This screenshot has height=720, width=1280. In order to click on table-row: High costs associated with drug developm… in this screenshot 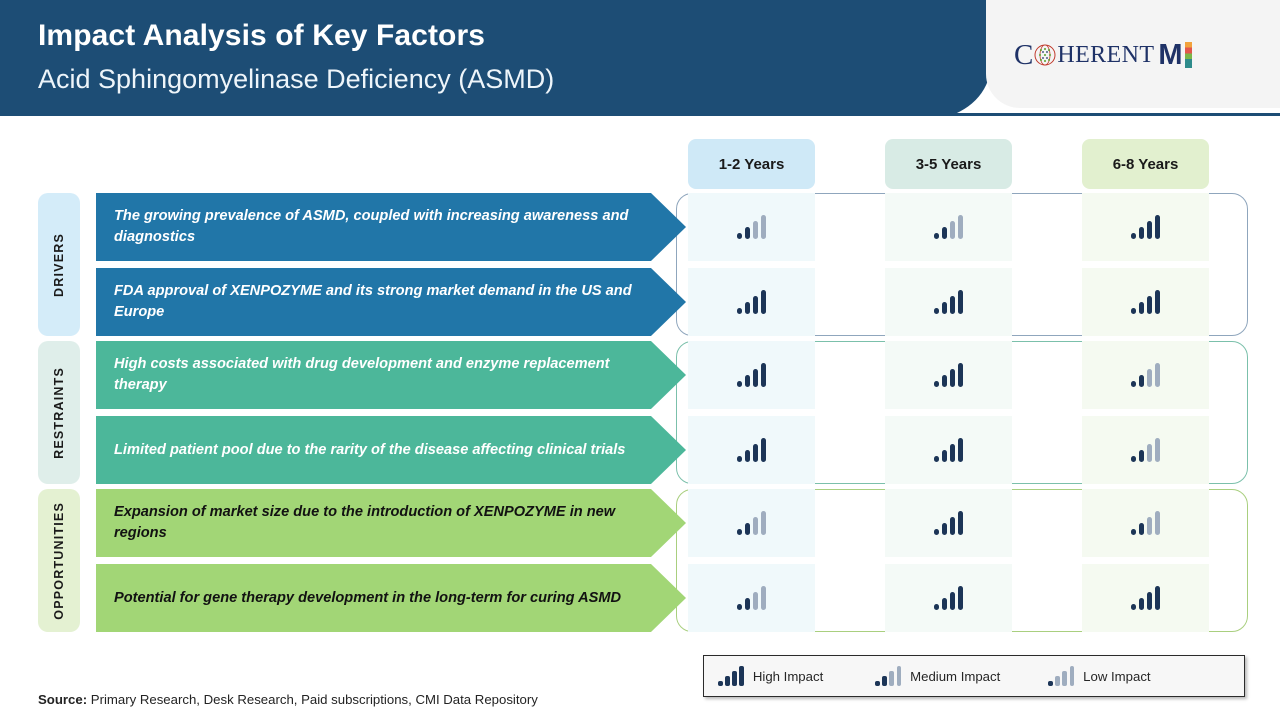, I will do `click(643, 375)`.